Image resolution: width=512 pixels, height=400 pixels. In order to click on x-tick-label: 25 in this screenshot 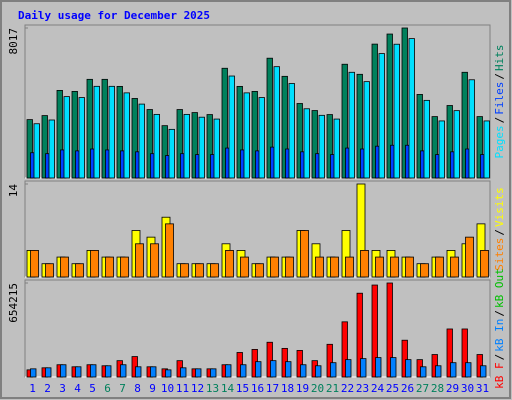, I will do `click(392, 388)`.